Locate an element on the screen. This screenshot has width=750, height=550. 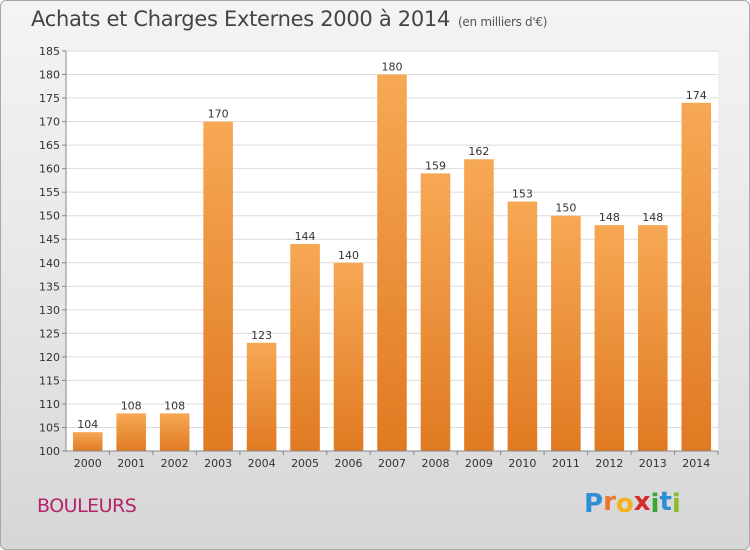
bar-2013 is located at coordinates (653, 338).